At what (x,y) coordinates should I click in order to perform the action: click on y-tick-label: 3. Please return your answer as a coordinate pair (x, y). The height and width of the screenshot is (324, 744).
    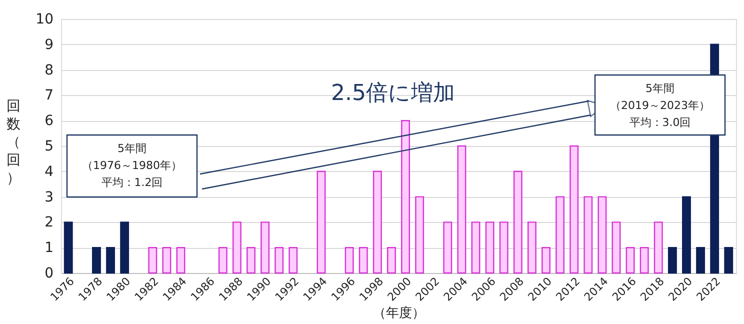
    Looking at the image, I should click on (49, 197).